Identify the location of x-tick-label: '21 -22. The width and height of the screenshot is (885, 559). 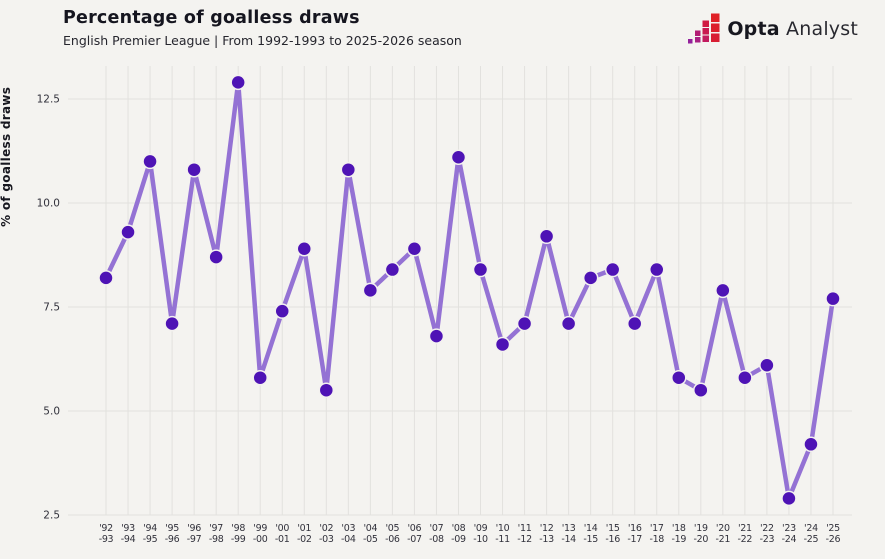
(745, 534).